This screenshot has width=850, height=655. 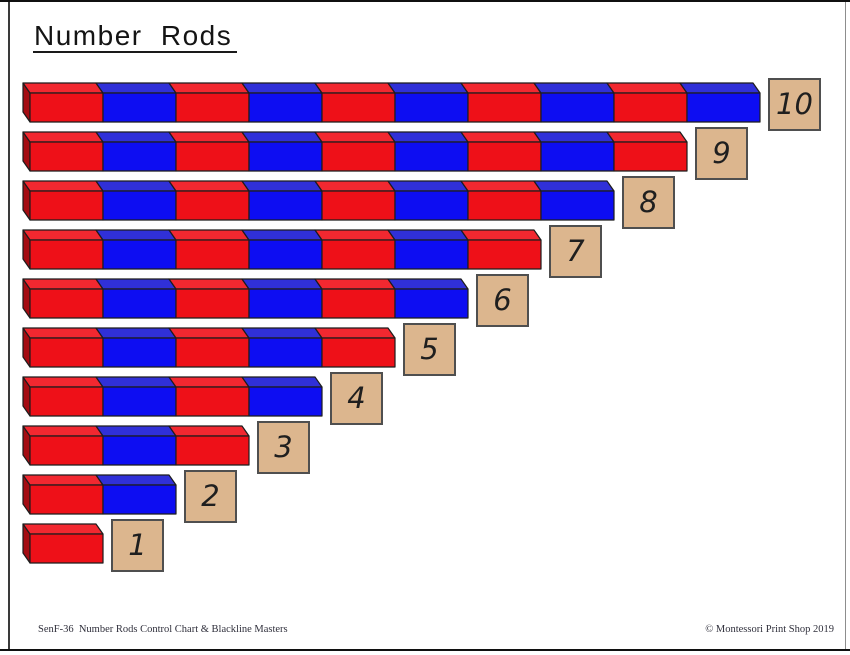 What do you see at coordinates (139, 205) in the screenshot?
I see `rod-8-seg-2-front` at bounding box center [139, 205].